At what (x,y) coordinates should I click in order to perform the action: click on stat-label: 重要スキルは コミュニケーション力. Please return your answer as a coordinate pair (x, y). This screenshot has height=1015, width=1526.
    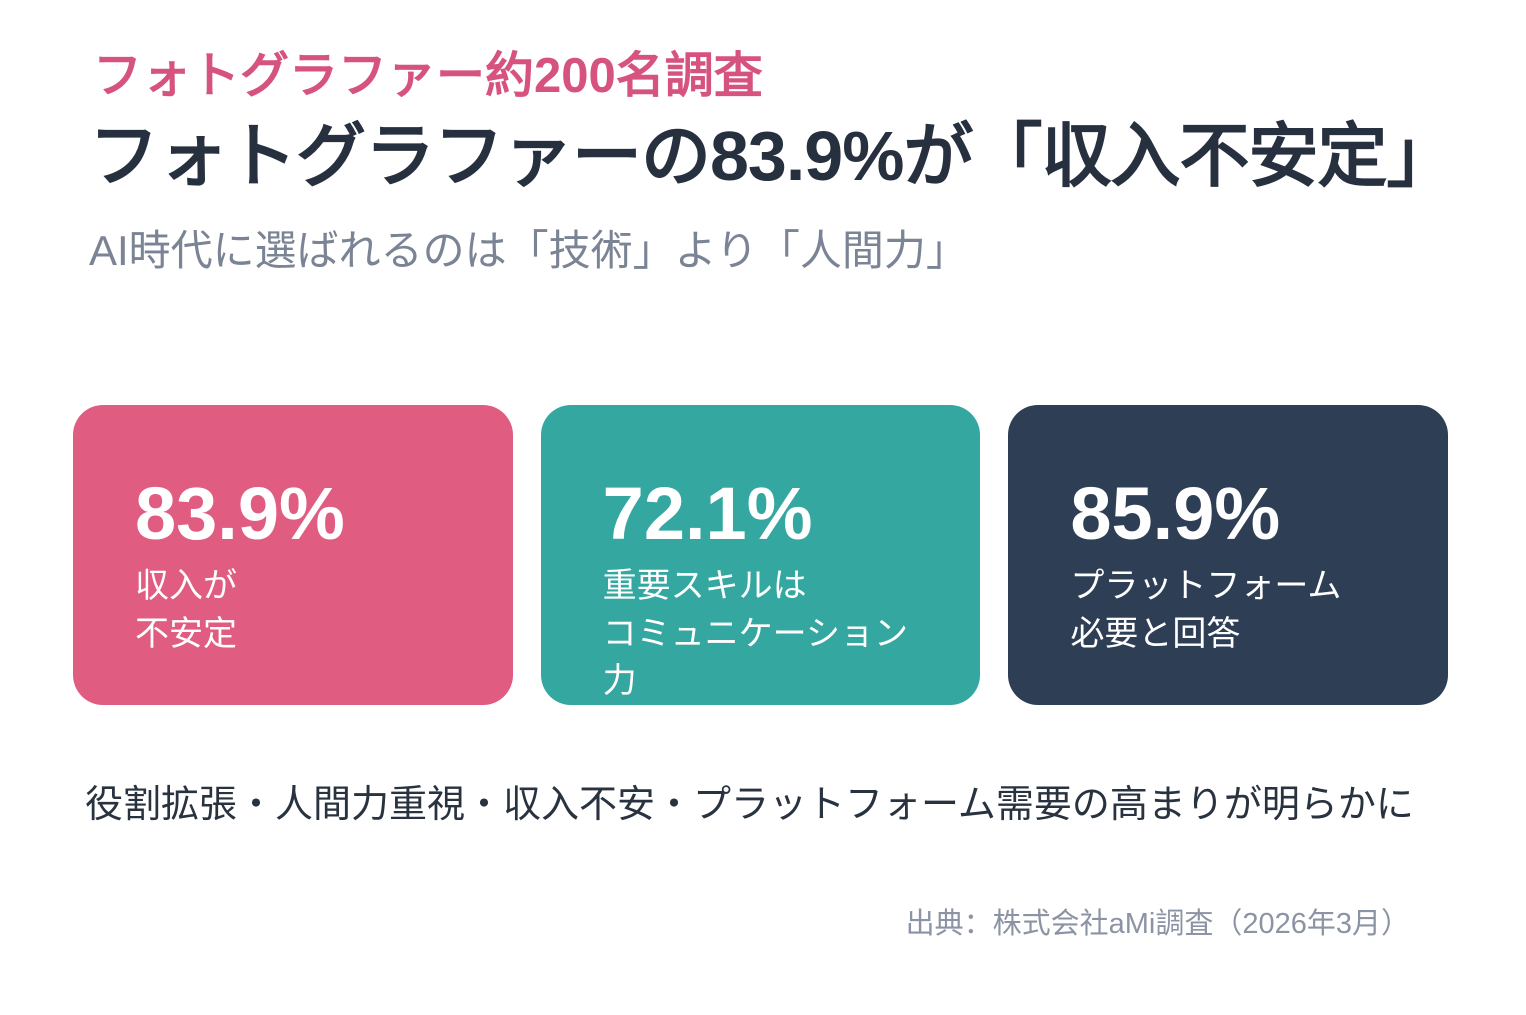
    Looking at the image, I should click on (755, 634).